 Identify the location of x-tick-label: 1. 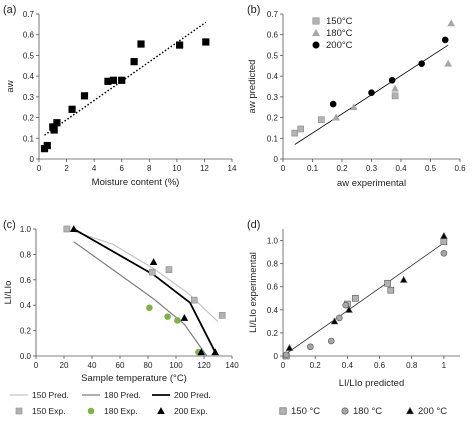
(444, 365).